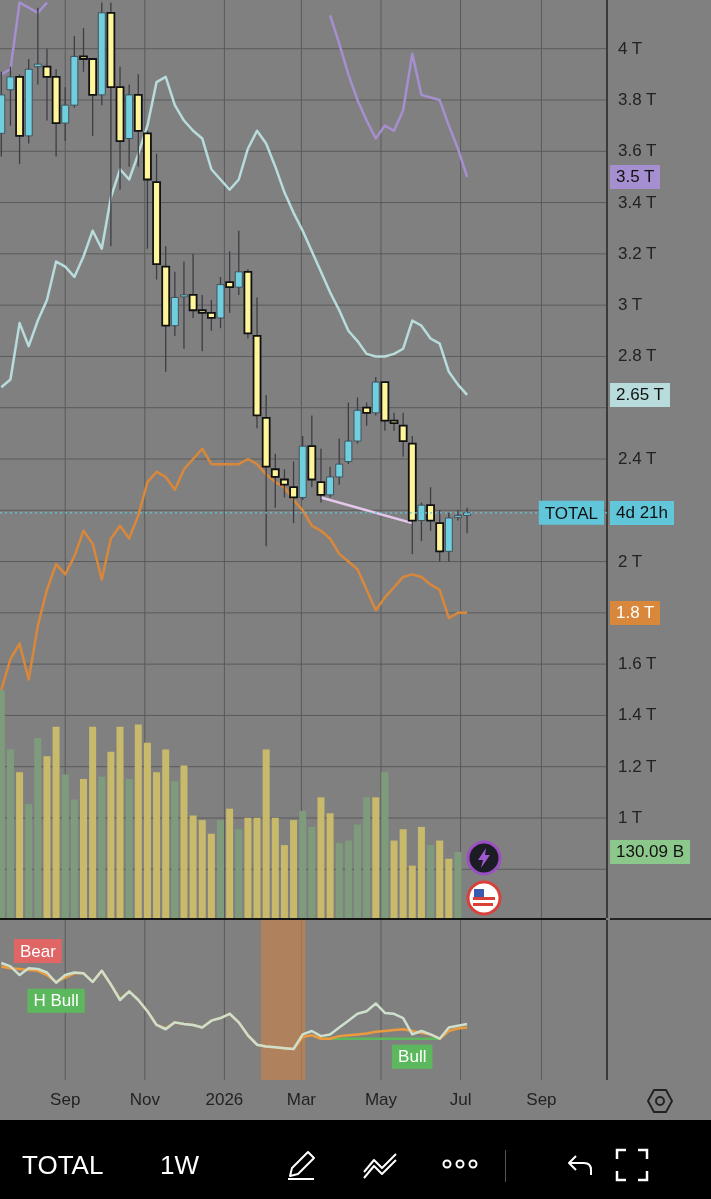  I want to click on annotation: Bull, so click(412, 1057).